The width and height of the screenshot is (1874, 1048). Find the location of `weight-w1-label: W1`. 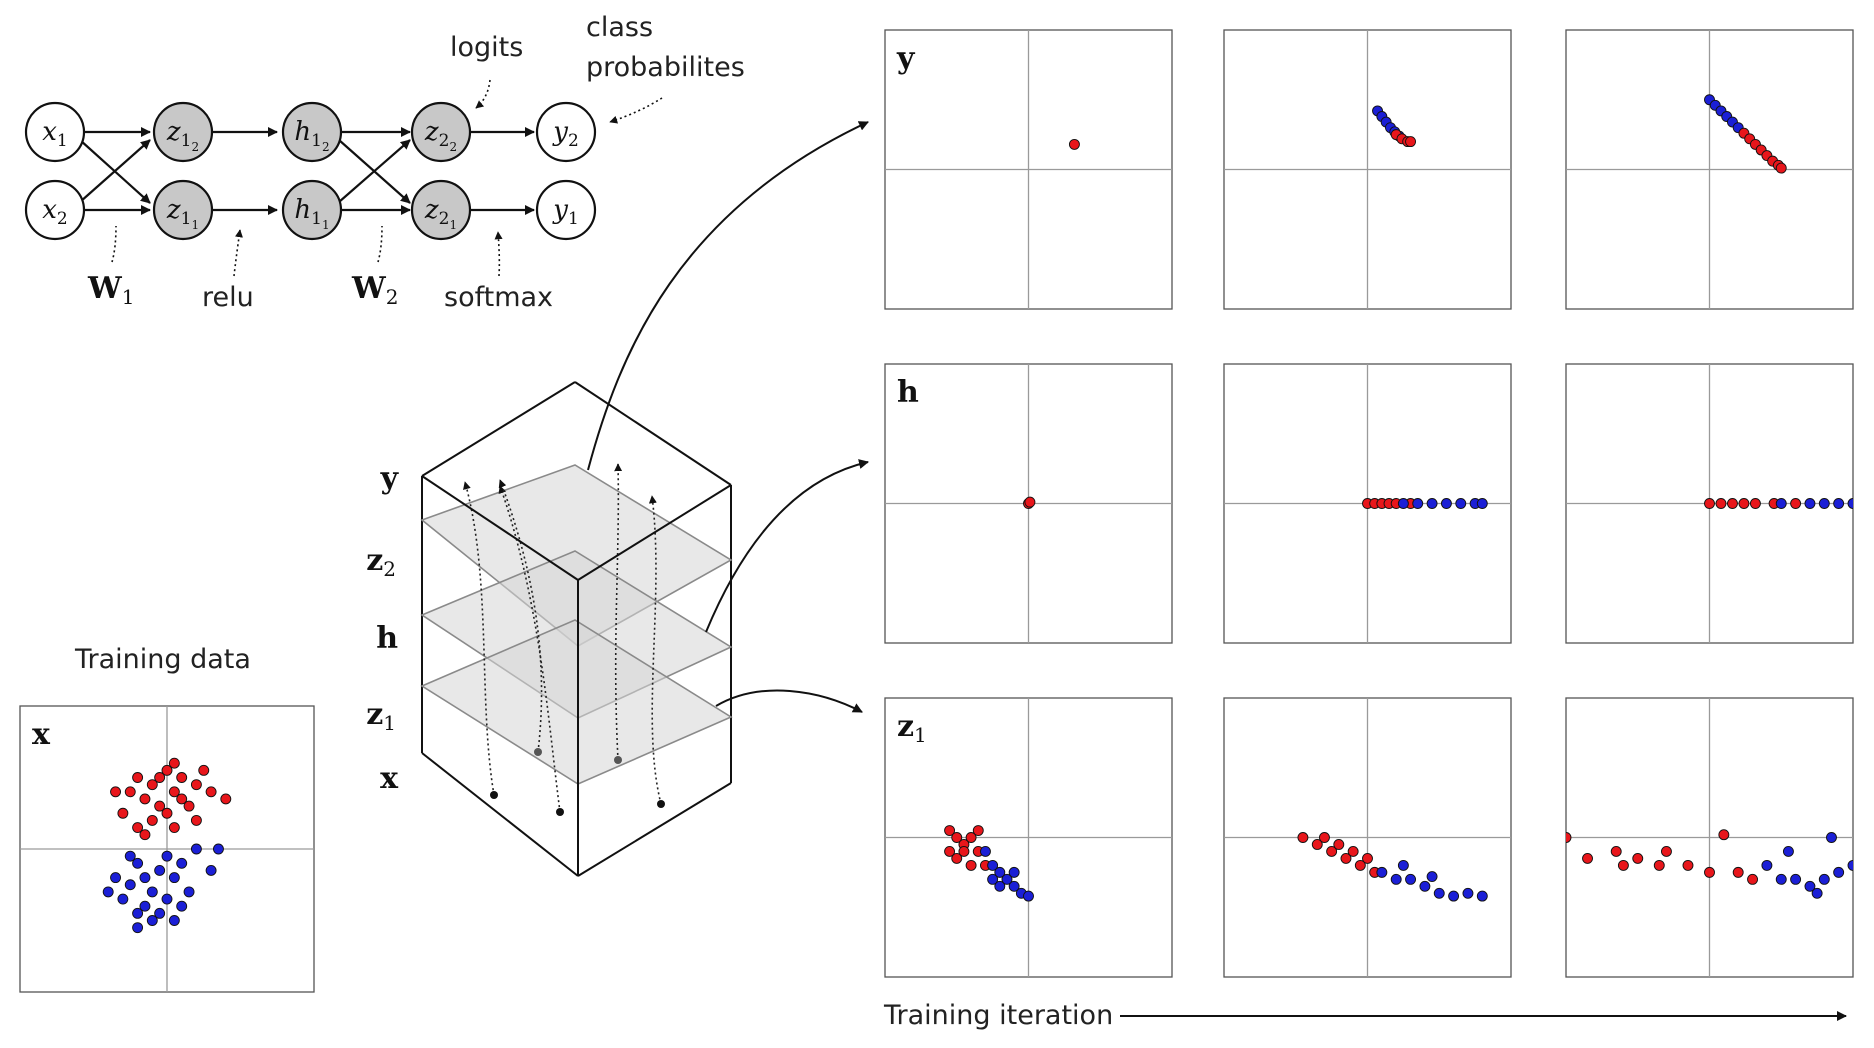

weight-w1-label: W1 is located at coordinates (110, 290).